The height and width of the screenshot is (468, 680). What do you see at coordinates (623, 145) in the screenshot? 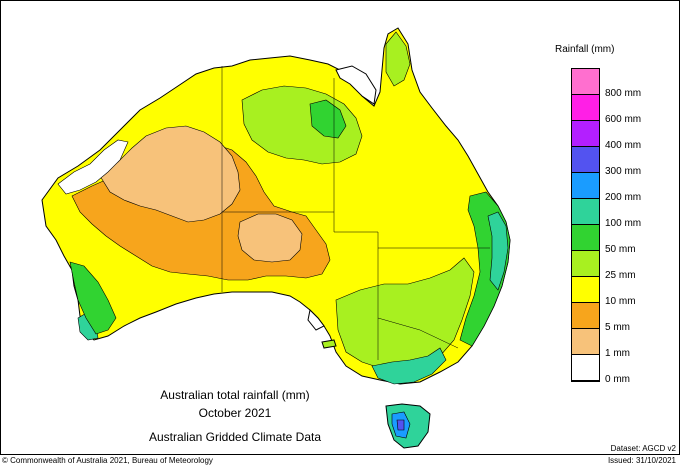
I see `legend-label: 400 mm` at bounding box center [623, 145].